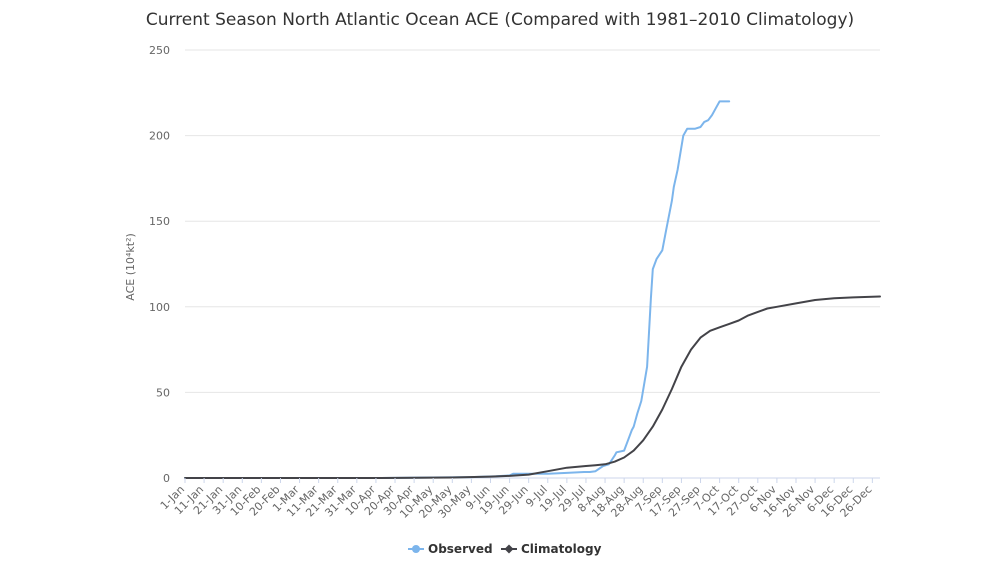  What do you see at coordinates (163, 392) in the screenshot?
I see `y-tick-label: 50` at bounding box center [163, 392].